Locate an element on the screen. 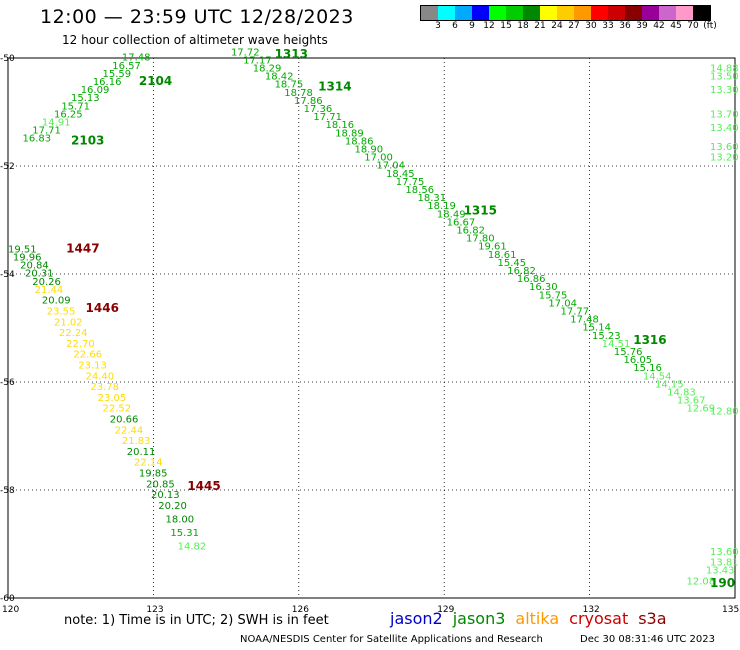 This screenshot has width=740, height=650. swh-value: 20.20 is located at coordinates (172, 506).